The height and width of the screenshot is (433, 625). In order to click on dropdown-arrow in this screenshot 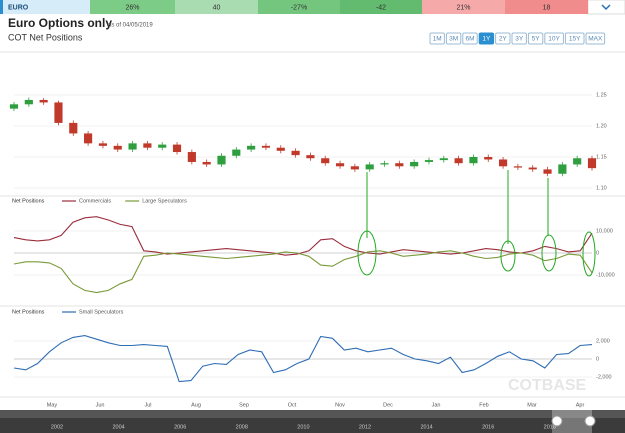, I will do `click(606, 7)`.